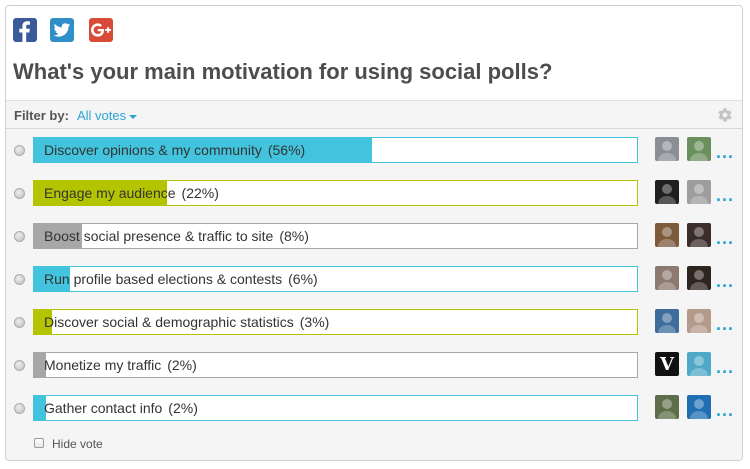 The height and width of the screenshot is (469, 750). Describe the element at coordinates (335, 193) in the screenshot. I see `option-result-bar: Engage my audience (22%)` at that location.